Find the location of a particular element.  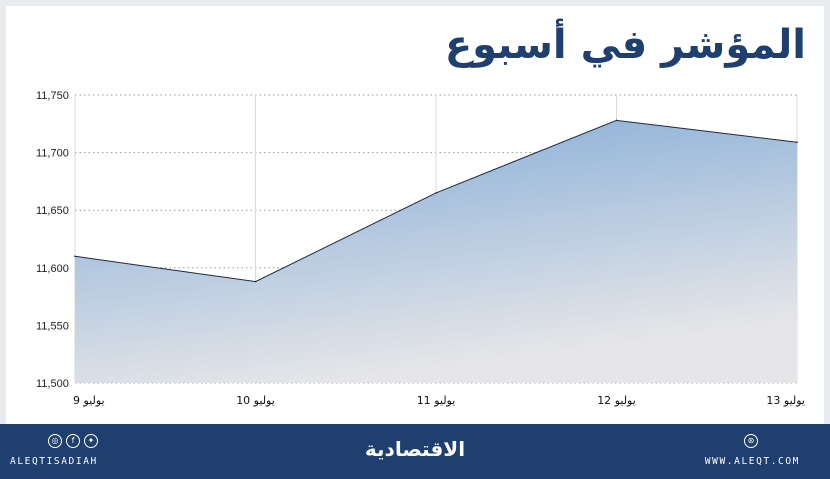

x-tick-label: 10 يوليو is located at coordinates (255, 400).